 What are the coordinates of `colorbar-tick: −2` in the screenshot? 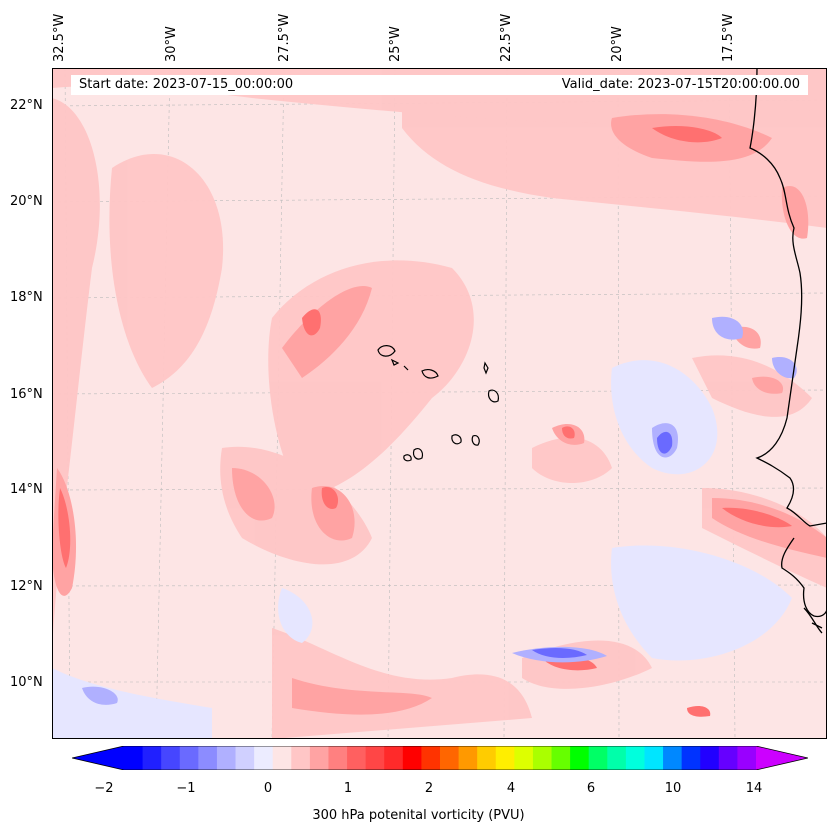 It's located at (104, 788).